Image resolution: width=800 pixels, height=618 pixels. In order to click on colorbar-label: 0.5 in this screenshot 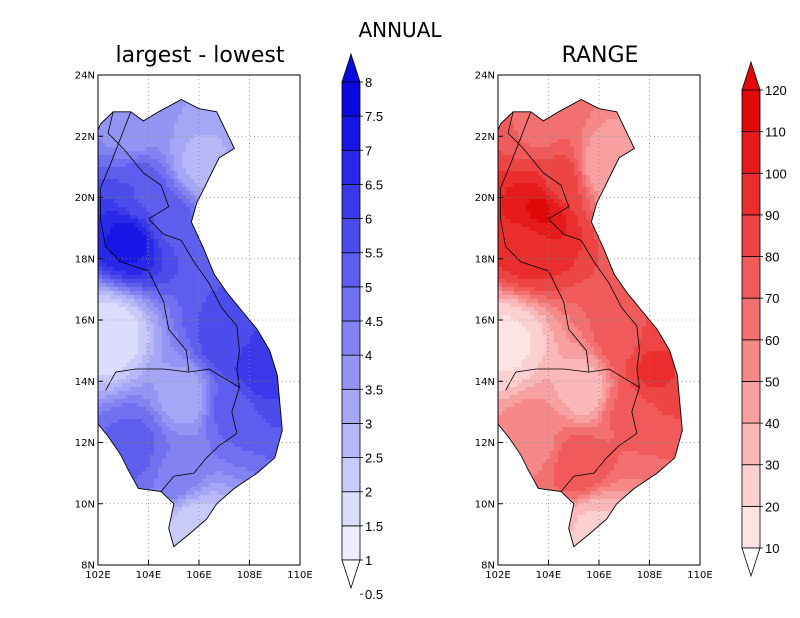, I will do `click(374, 594)`.